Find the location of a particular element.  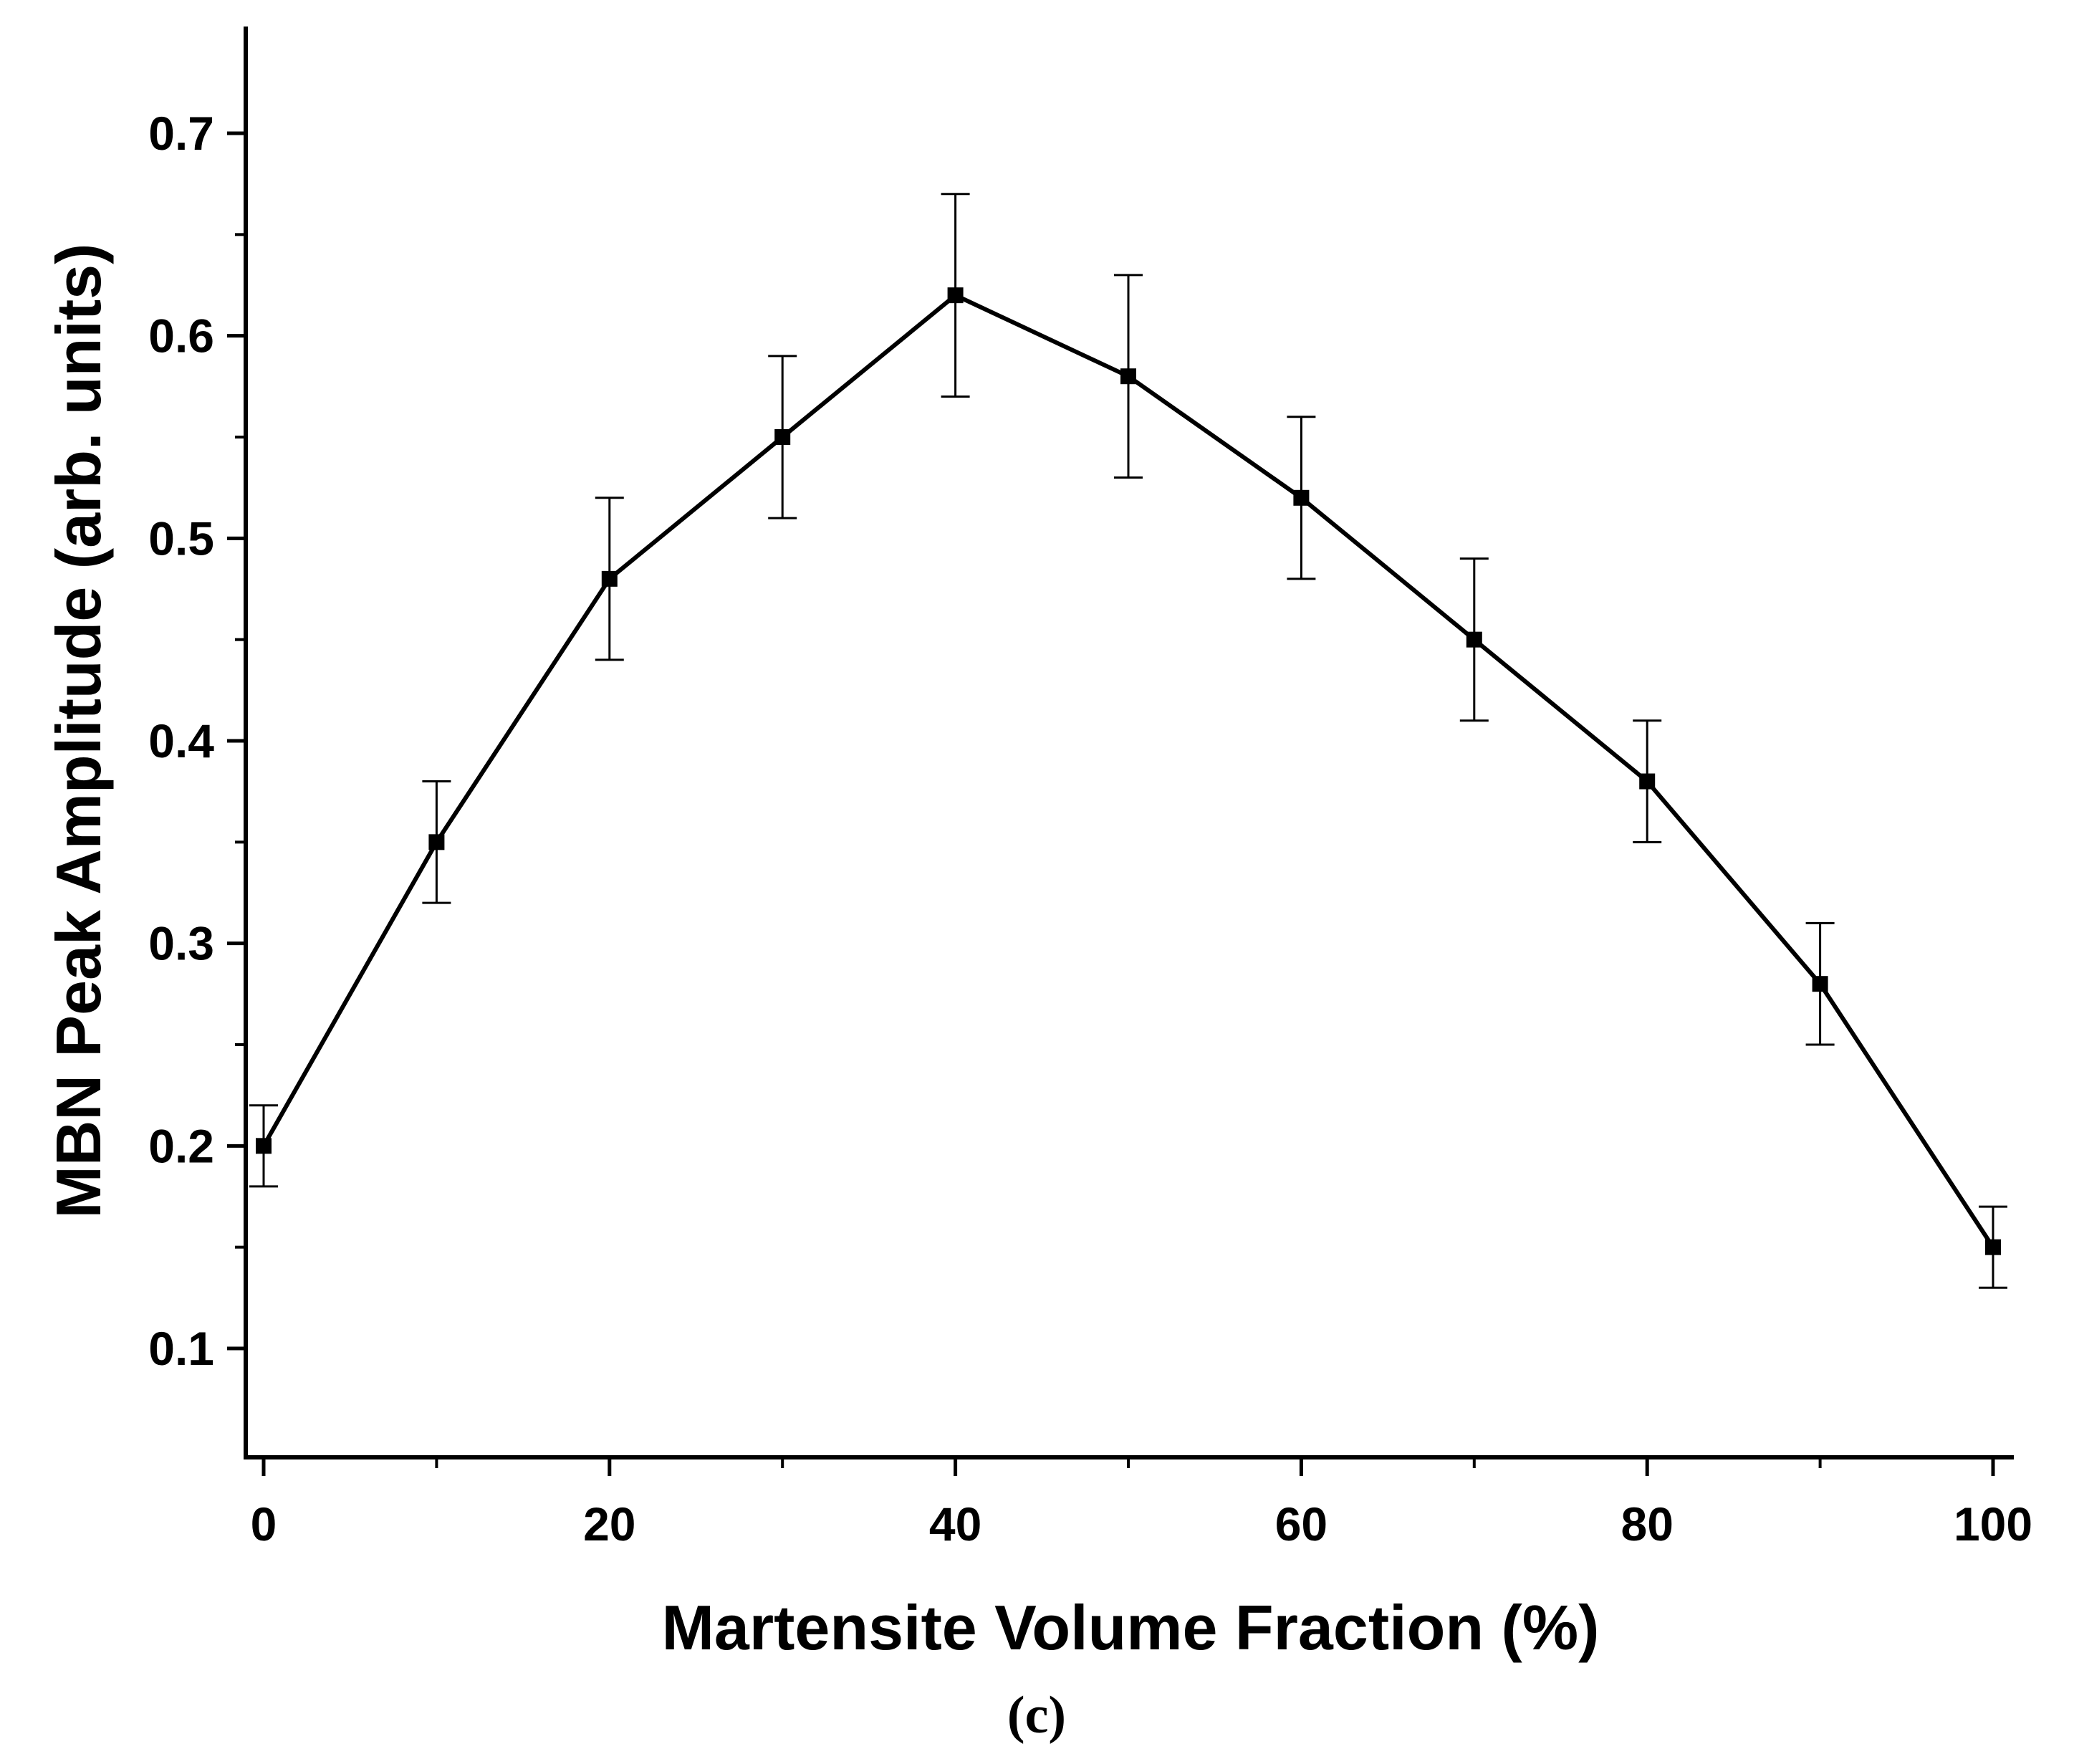

y-tick-label: 0.7 is located at coordinates (181, 133).